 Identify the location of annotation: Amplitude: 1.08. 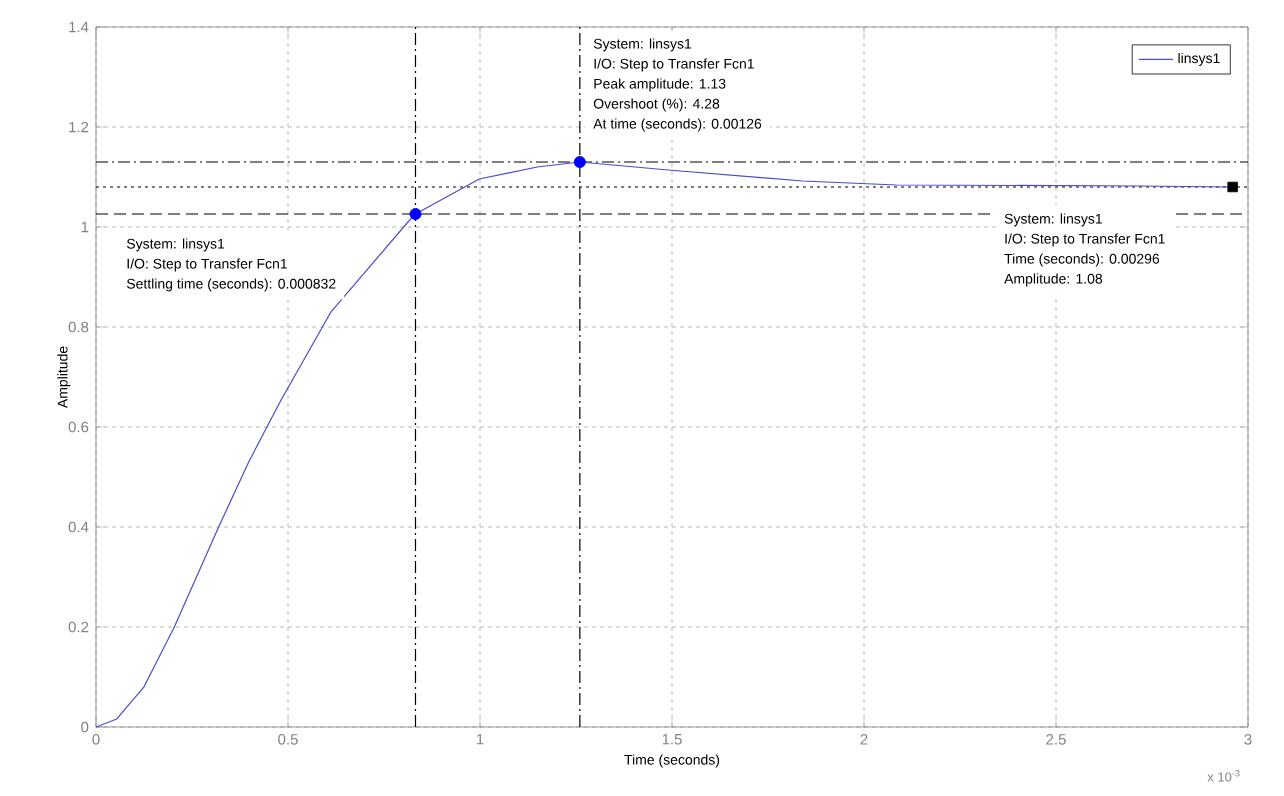
(1053, 280).